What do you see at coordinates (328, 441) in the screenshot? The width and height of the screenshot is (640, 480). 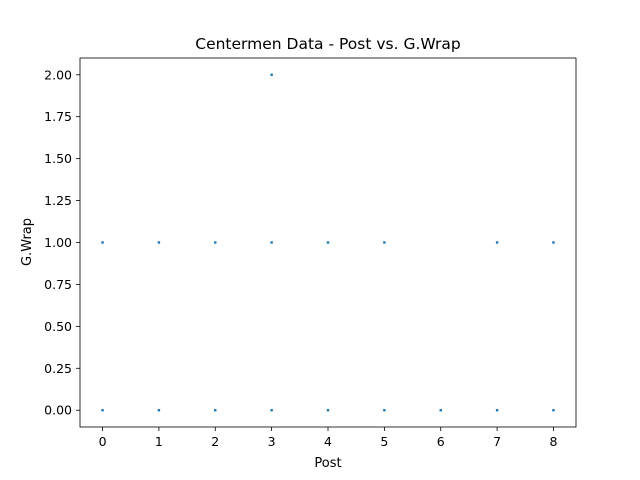 I see `x-tick-label: 4` at bounding box center [328, 441].